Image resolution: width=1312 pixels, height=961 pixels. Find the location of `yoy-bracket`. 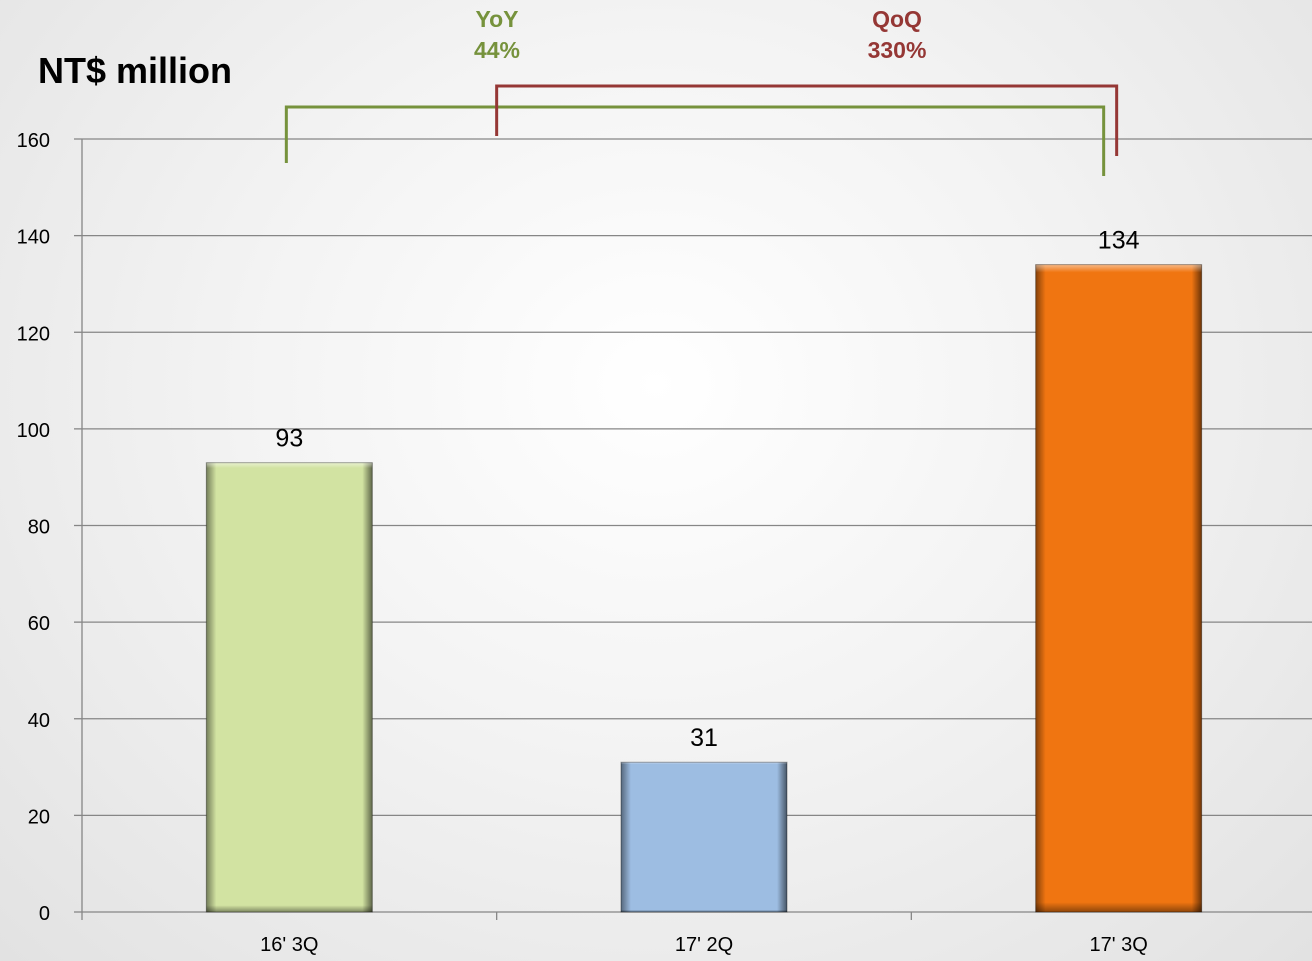

yoy-bracket is located at coordinates (695, 140).